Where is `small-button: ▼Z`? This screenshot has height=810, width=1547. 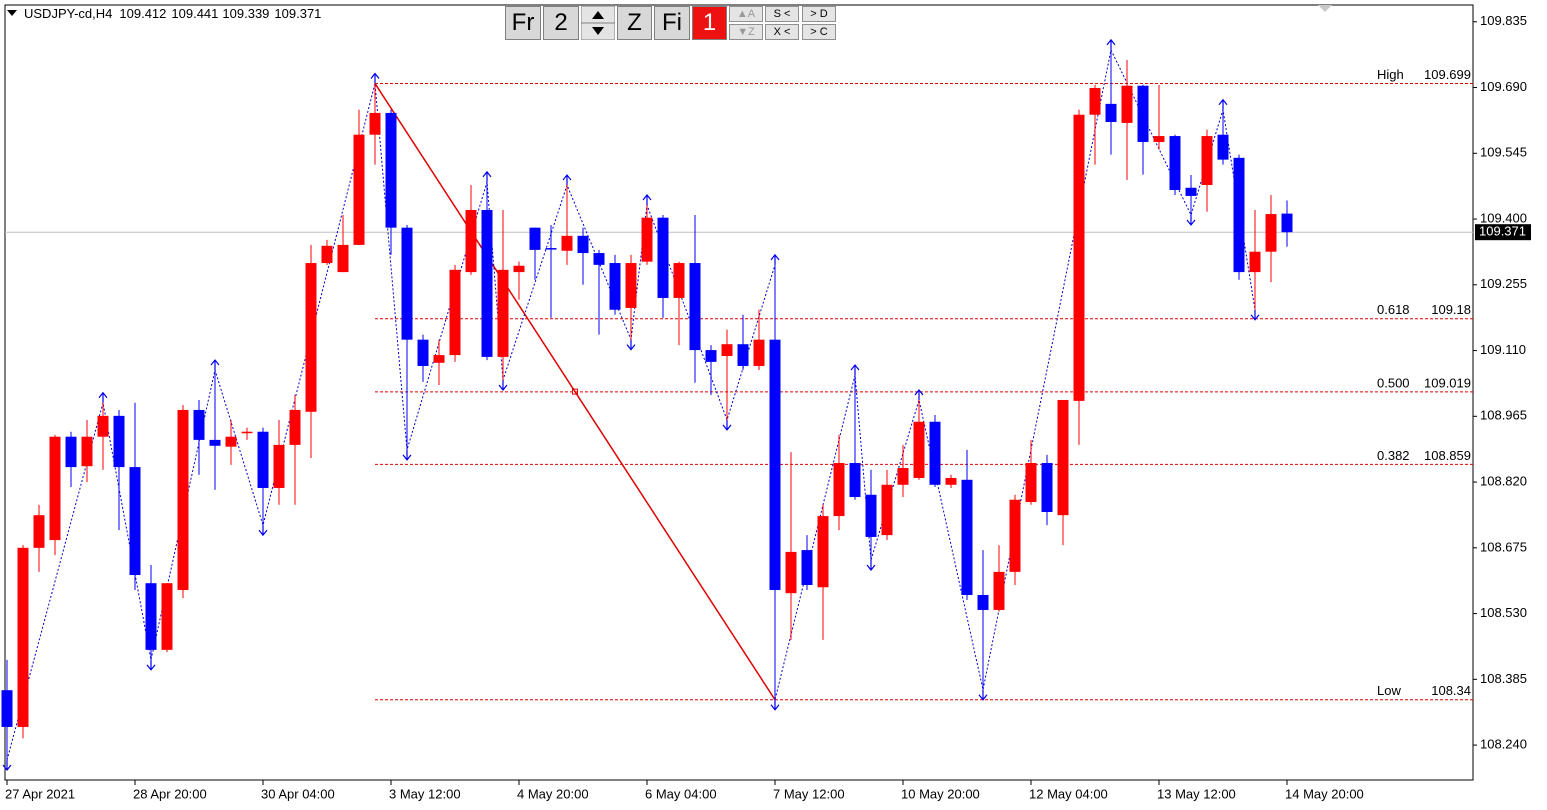
small-button: ▼Z is located at coordinates (746, 32).